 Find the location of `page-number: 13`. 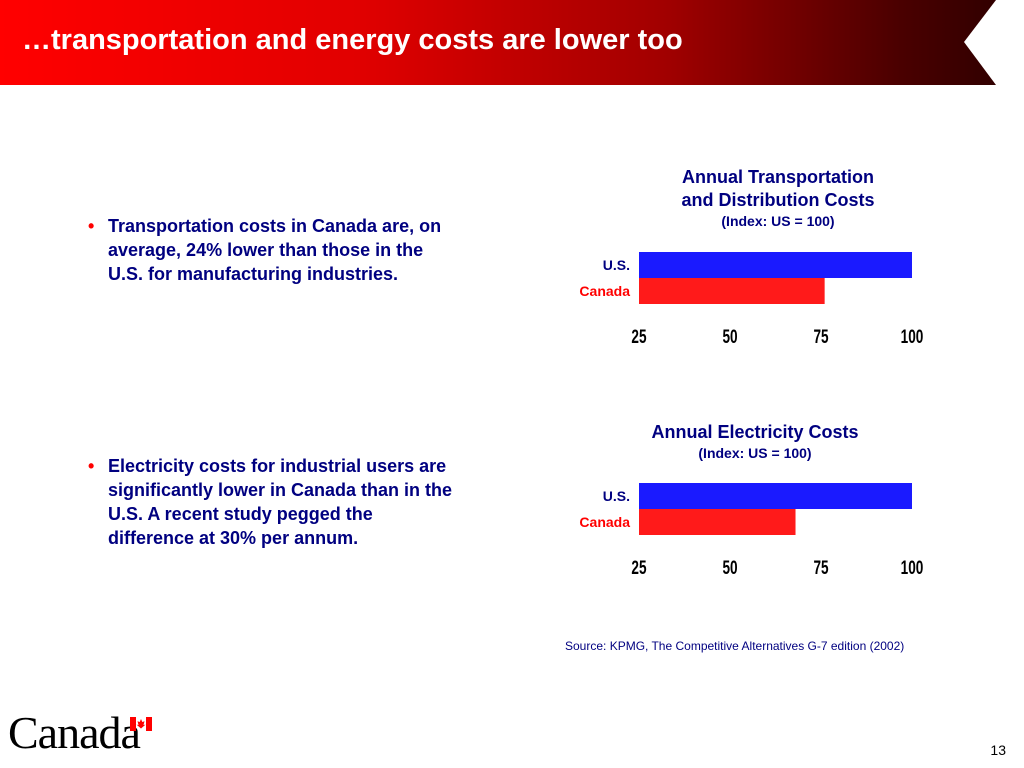

page-number: 13 is located at coordinates (998, 750).